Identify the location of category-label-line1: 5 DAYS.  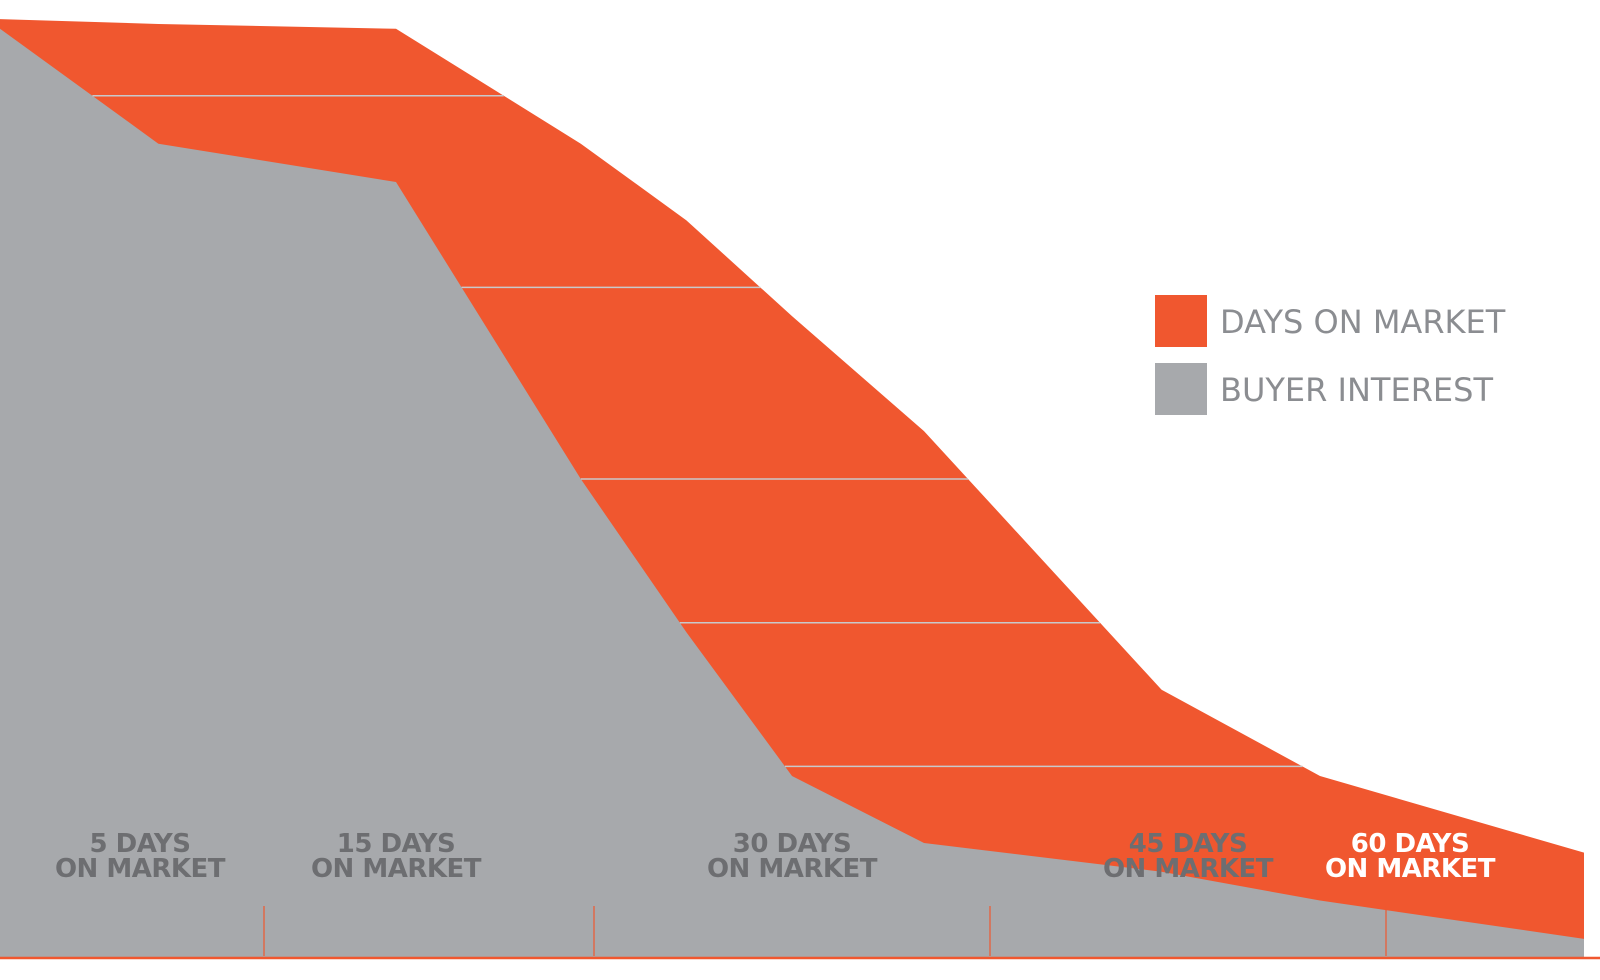
(140, 844).